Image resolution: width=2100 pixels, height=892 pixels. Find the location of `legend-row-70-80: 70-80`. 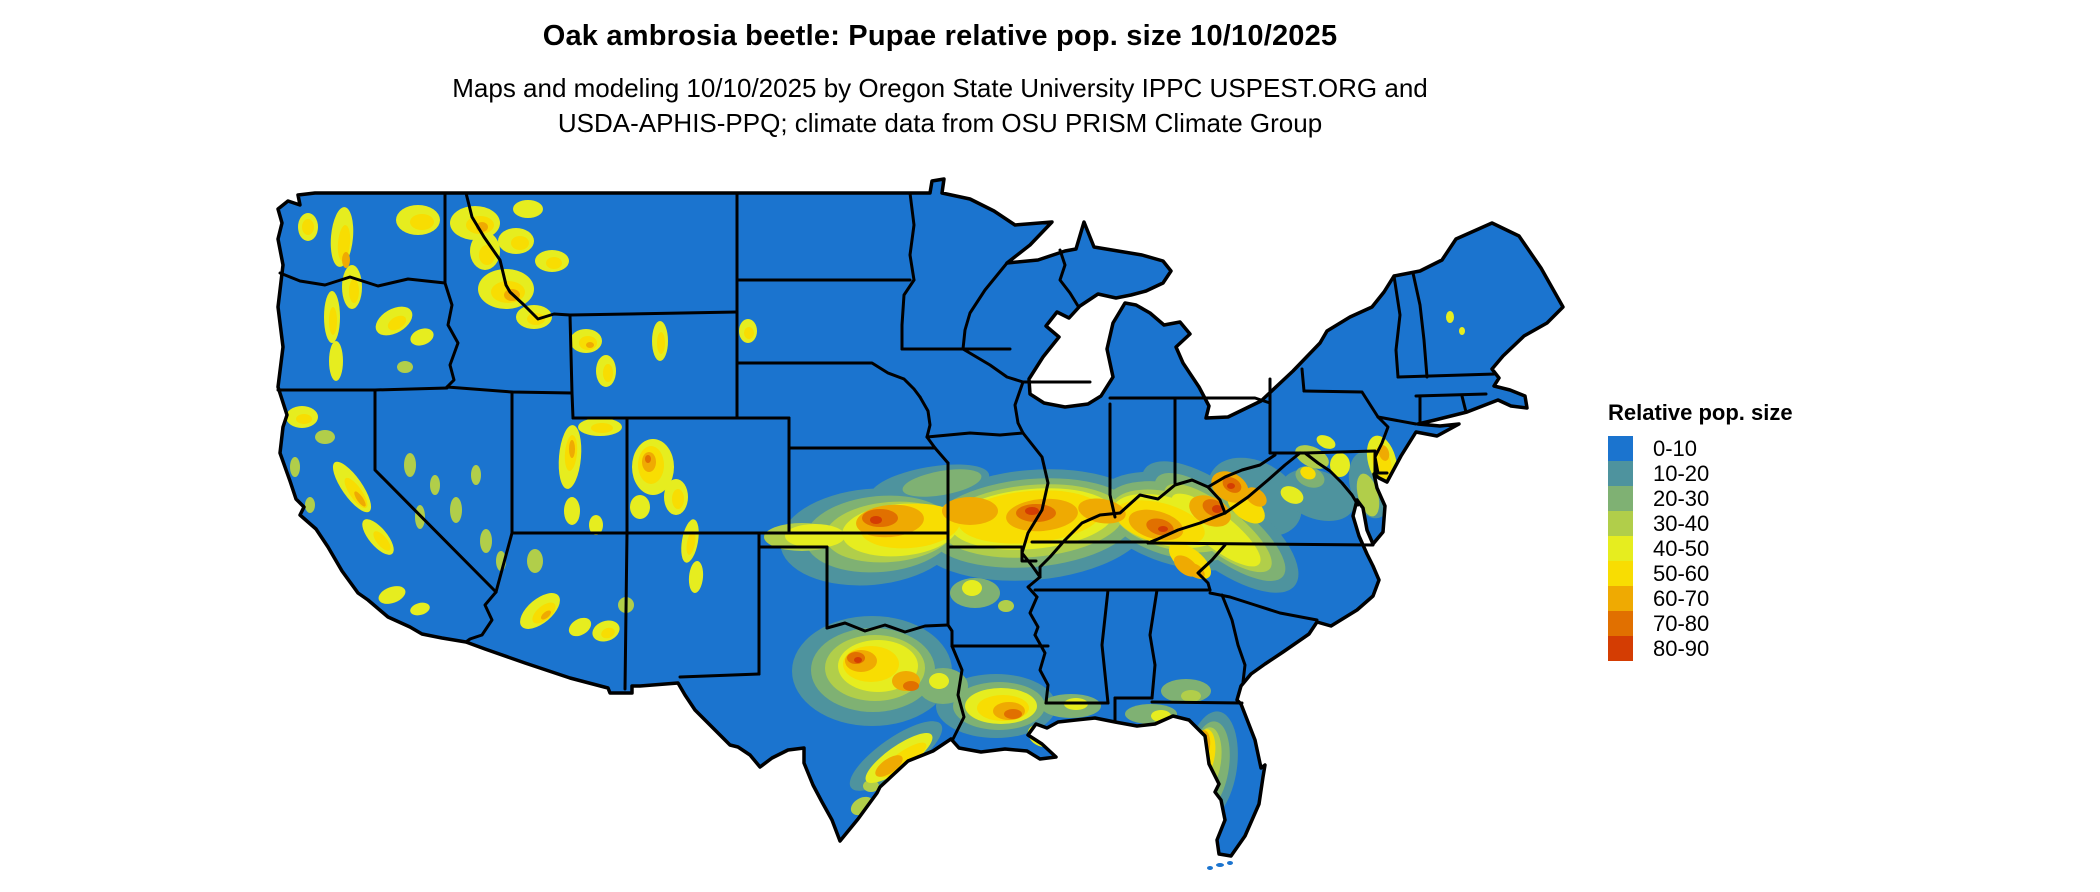

legend-row-70-80: 70-80 is located at coordinates (1700, 623).